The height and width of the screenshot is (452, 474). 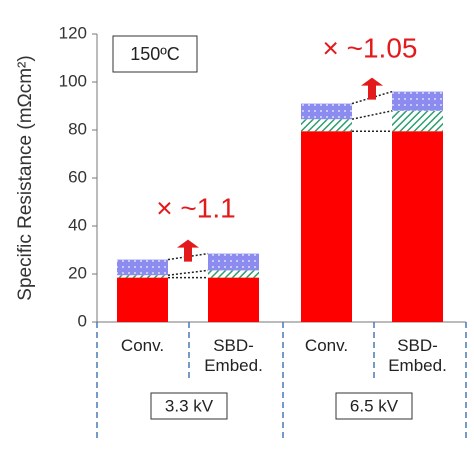 I want to click on annotation: × ~1.1, so click(x=195, y=207).